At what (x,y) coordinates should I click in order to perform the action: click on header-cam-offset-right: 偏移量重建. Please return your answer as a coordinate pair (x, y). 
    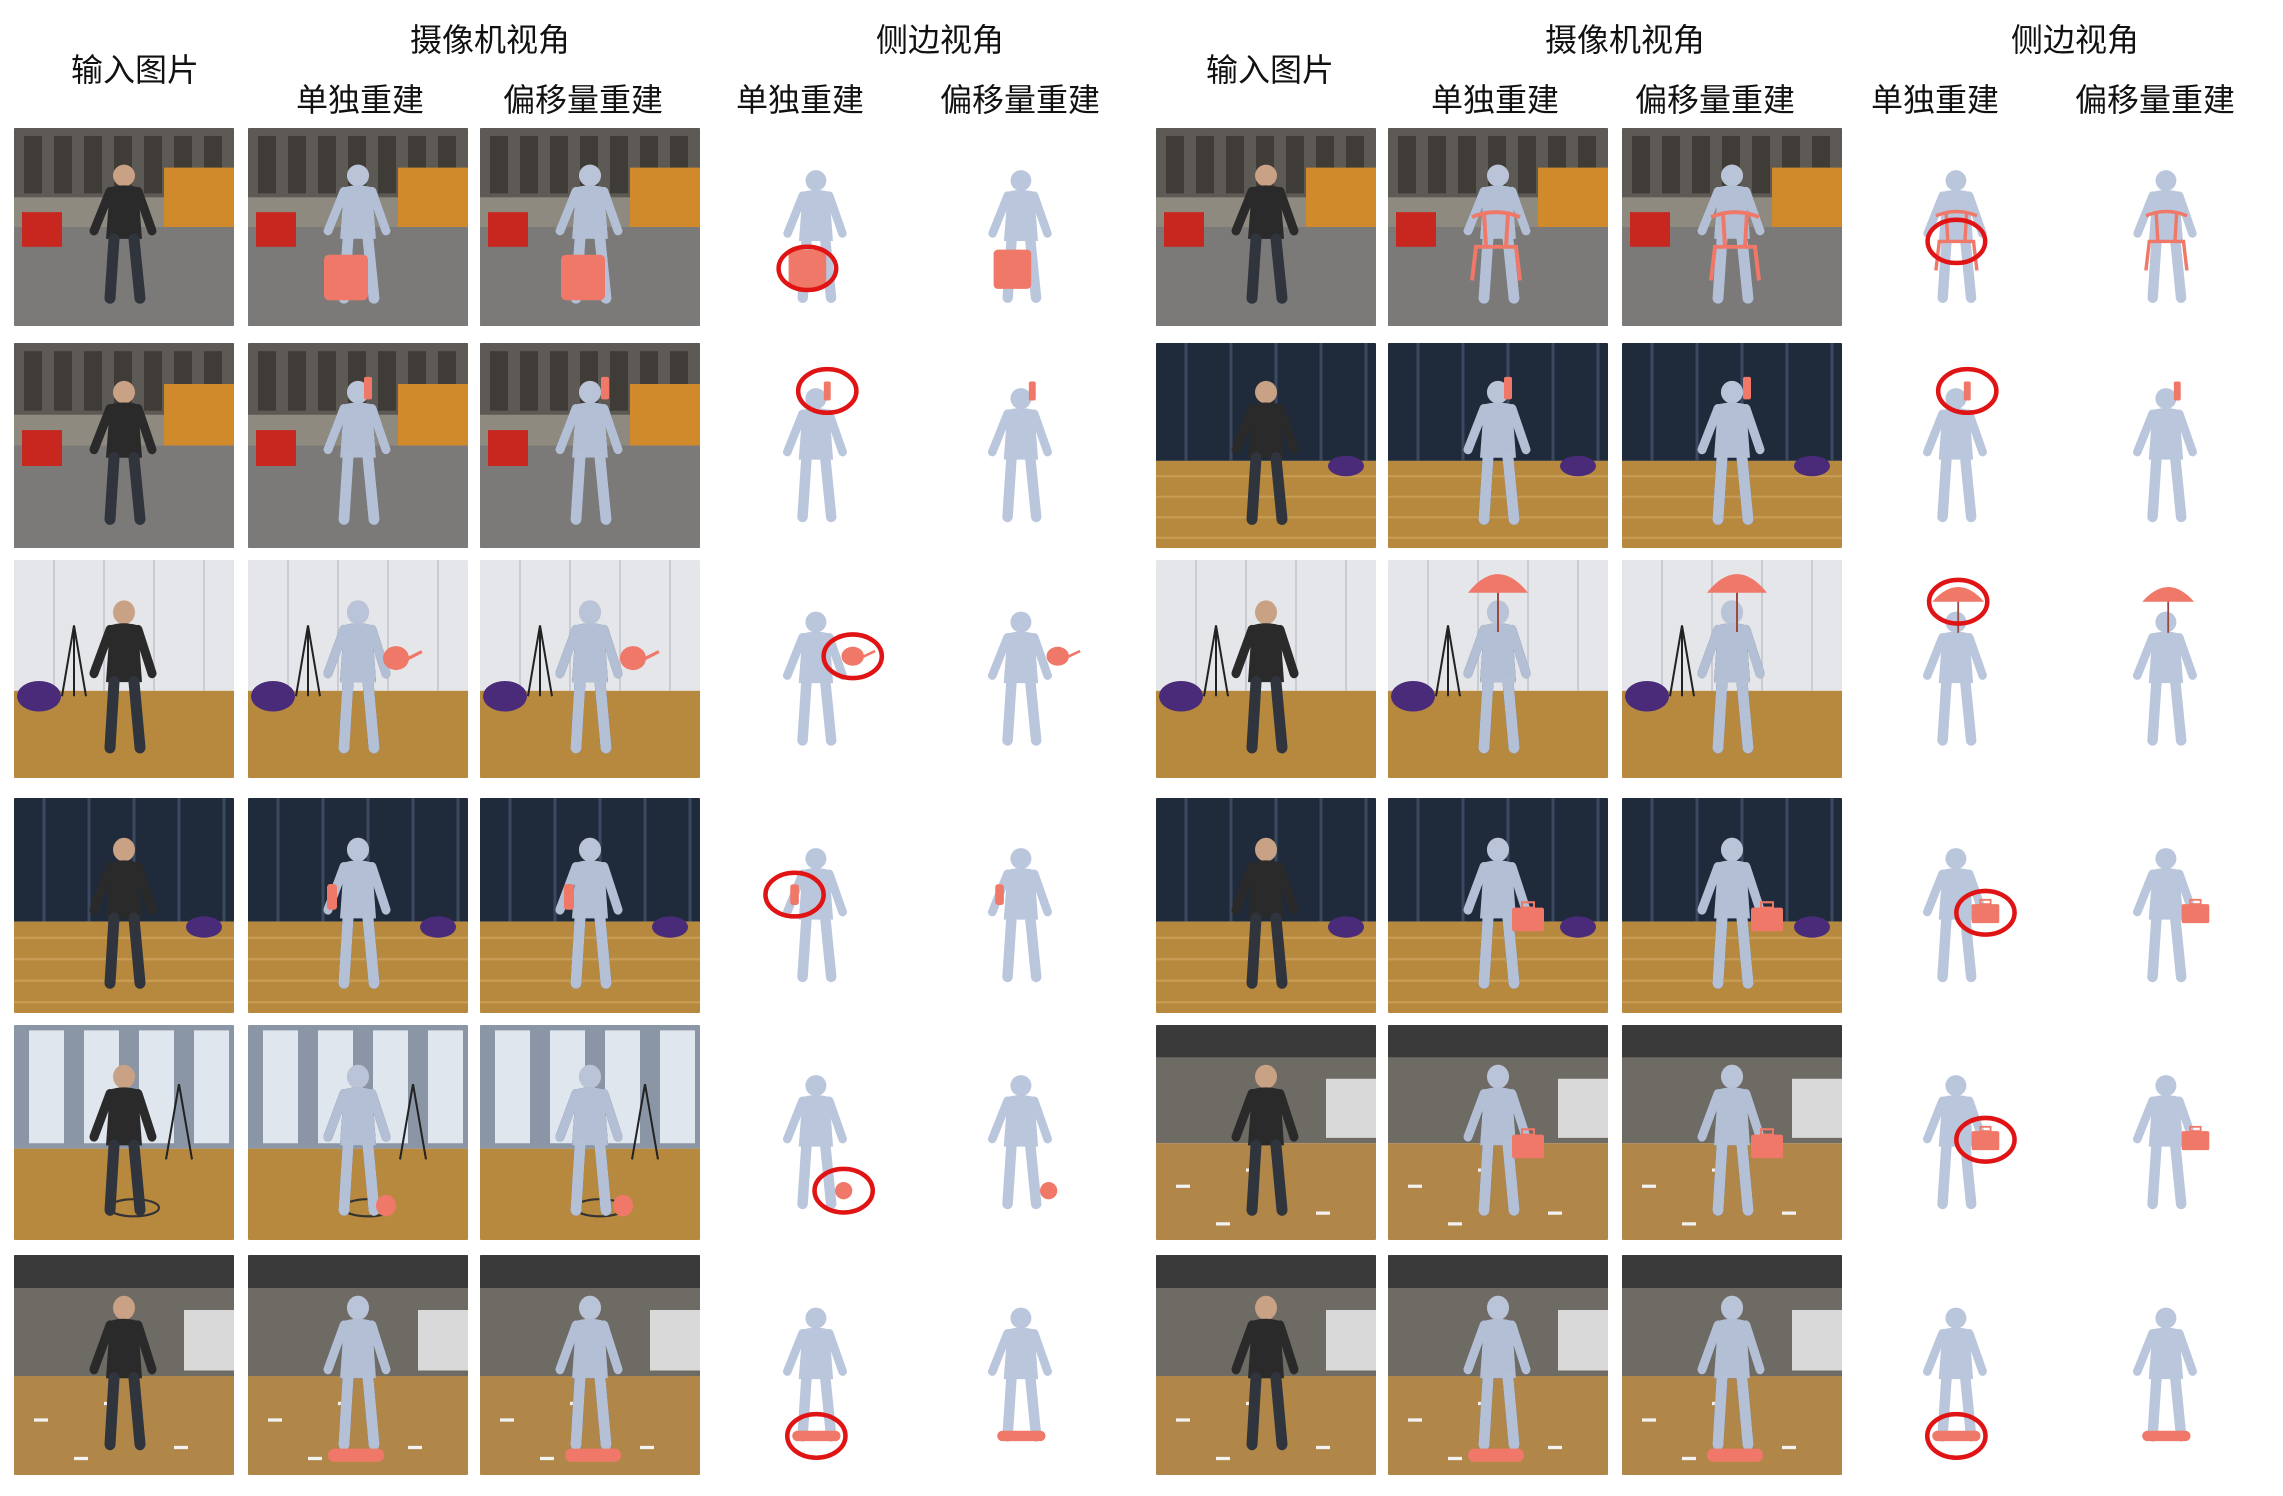
    Looking at the image, I should click on (1714, 100).